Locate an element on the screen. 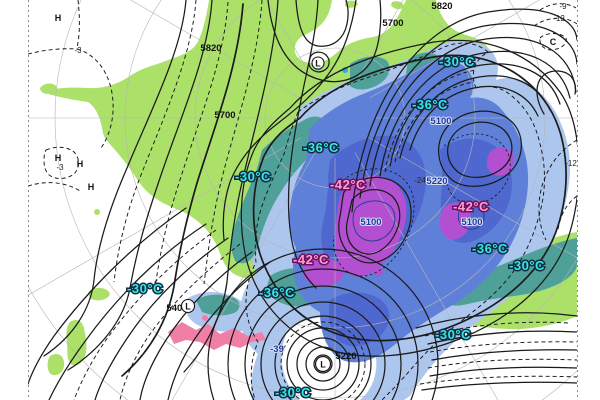 This screenshot has height=400, width=600. height-label: 5220 is located at coordinates (345, 356).